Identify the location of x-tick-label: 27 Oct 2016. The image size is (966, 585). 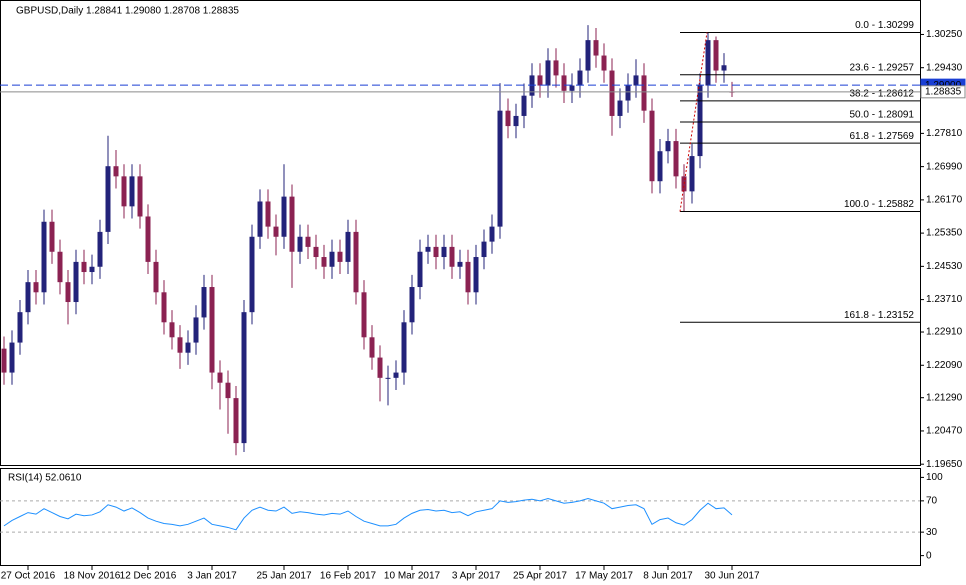
(28, 576).